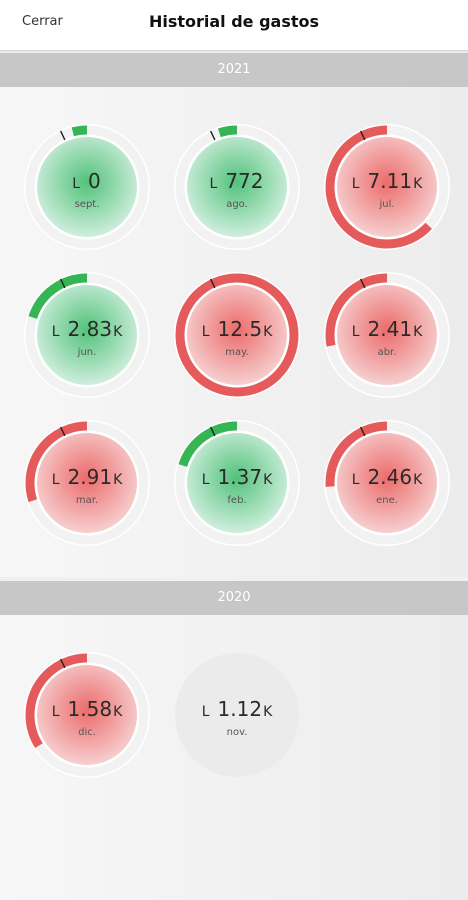 This screenshot has height=900, width=468. I want to click on month-card: L 772 ago., so click(237, 187).